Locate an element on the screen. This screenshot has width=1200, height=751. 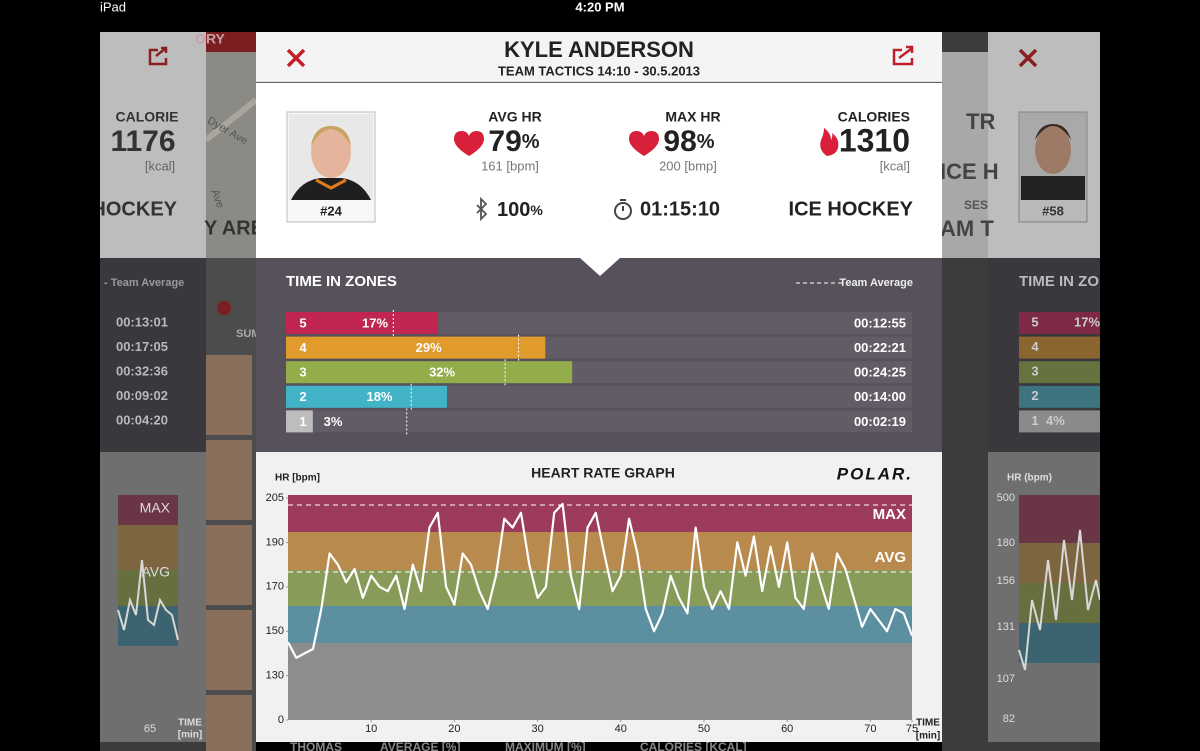
stat-value: 1310 is located at coordinates (874, 140).